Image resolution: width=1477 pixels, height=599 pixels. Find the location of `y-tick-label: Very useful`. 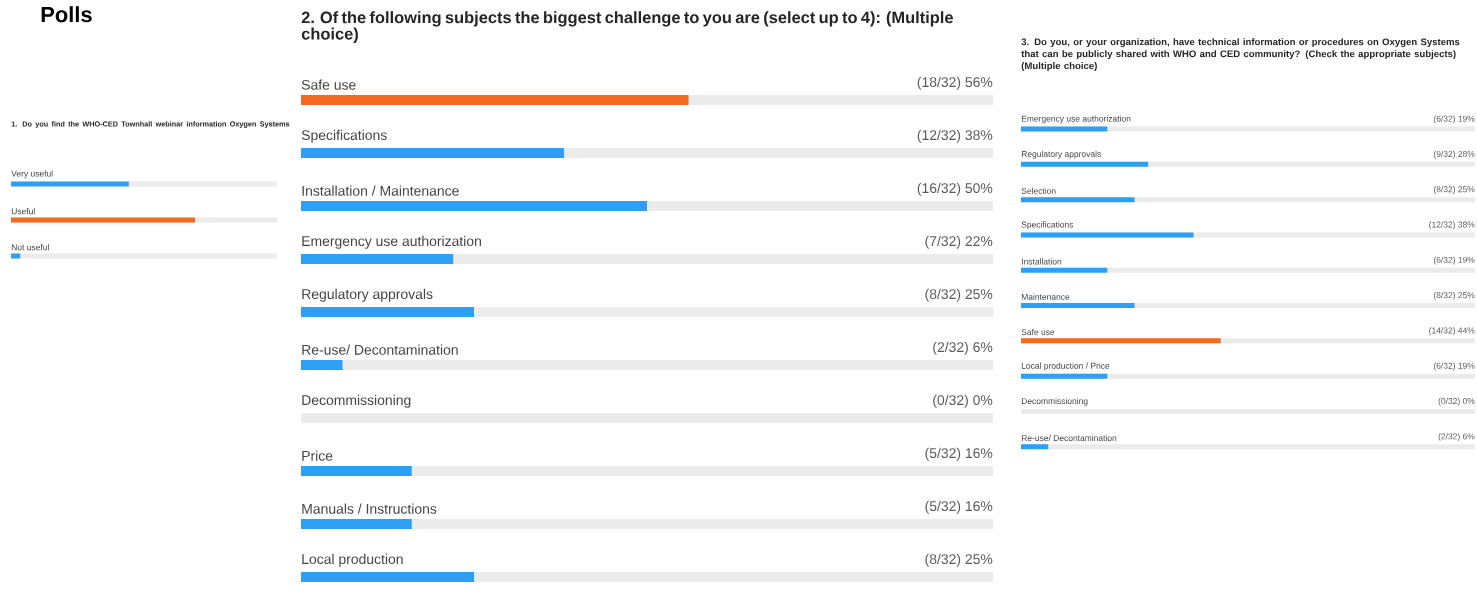

y-tick-label: Very useful is located at coordinates (32, 174).